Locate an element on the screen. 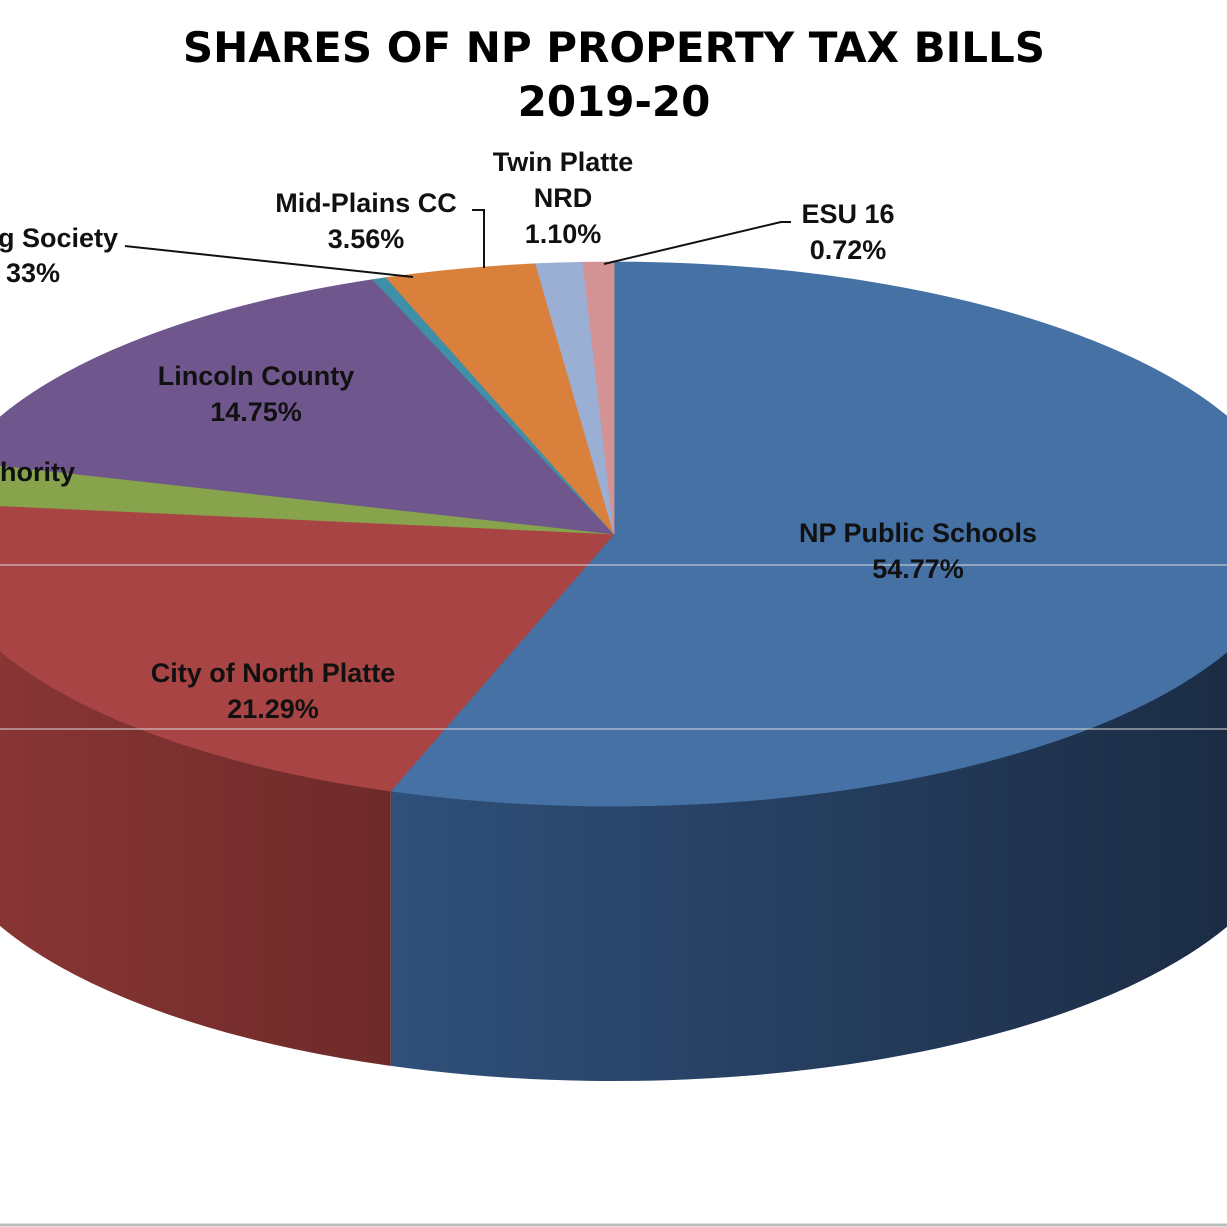  data-label-esu: ESU 16 is located at coordinates (847, 214).